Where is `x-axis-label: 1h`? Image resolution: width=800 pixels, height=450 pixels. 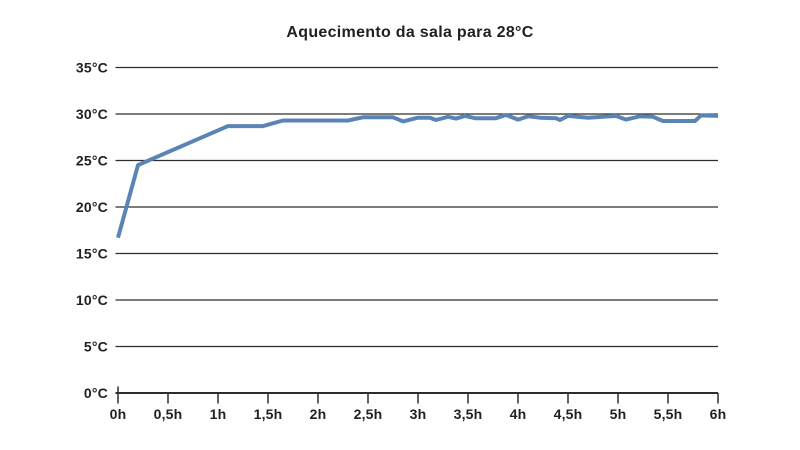 x-axis-label: 1h is located at coordinates (218, 414).